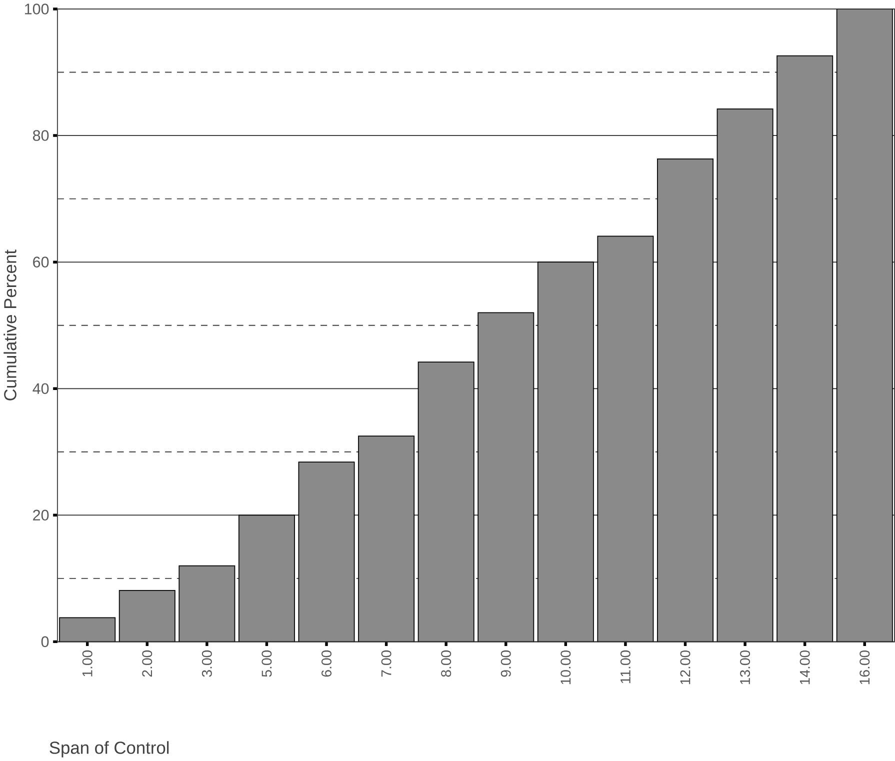  What do you see at coordinates (565, 667) in the screenshot?
I see `x-tick-label: 10.00` at bounding box center [565, 667].